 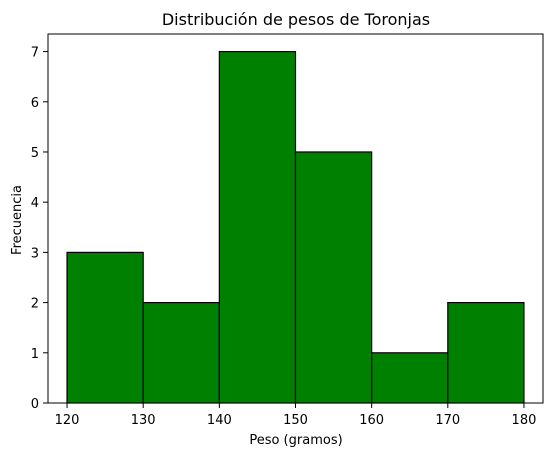 I want to click on y-tick-label: 6, so click(x=35, y=103).